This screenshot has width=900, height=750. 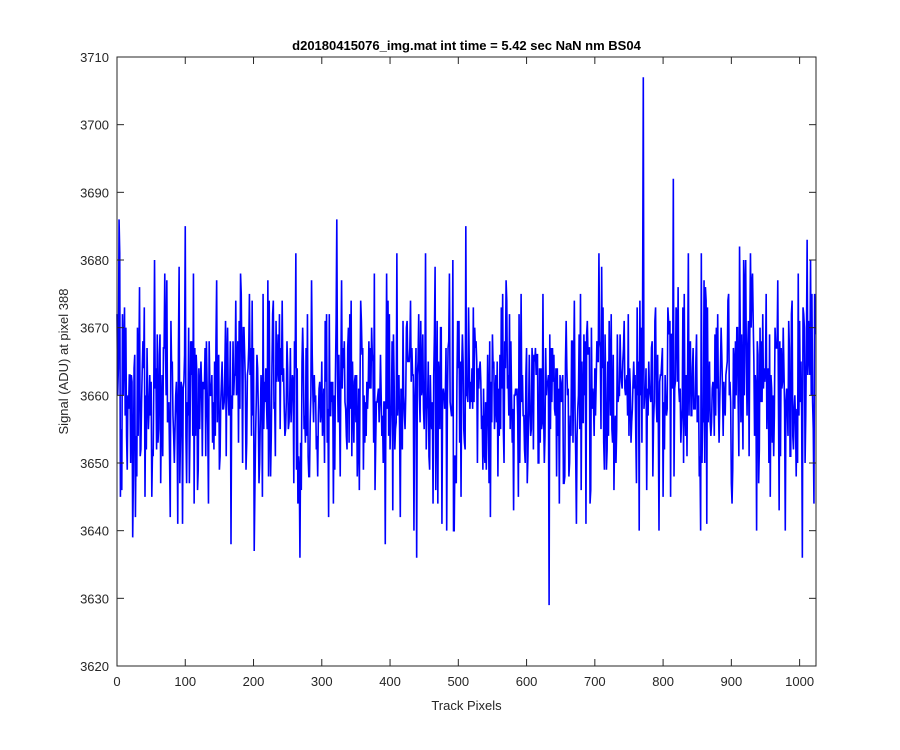 What do you see at coordinates (94, 395) in the screenshot?
I see `y-tick-label: 3660` at bounding box center [94, 395].